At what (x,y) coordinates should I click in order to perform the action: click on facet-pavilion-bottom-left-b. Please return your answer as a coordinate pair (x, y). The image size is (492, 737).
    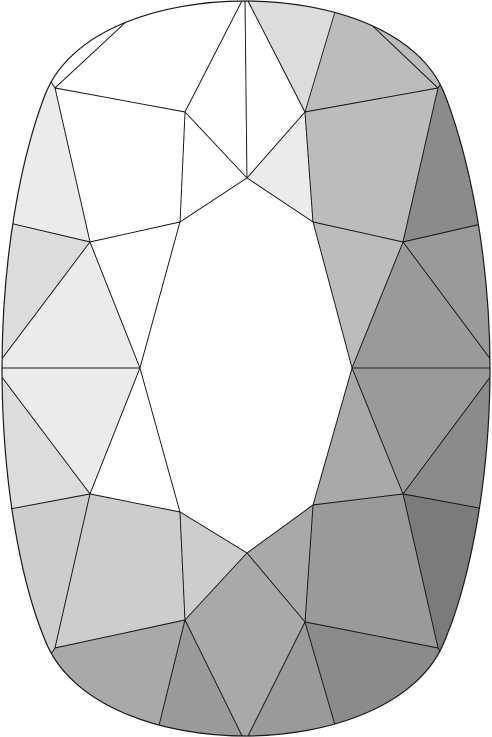
    Looking at the image, I should click on (200, 677).